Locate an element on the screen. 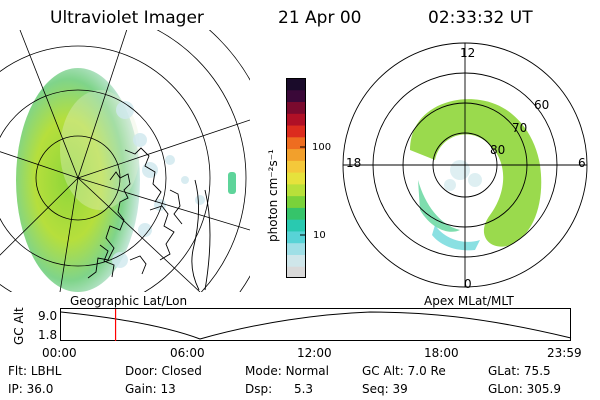  timeline-right-title: Apex MLat/MLT is located at coordinates (469, 301).